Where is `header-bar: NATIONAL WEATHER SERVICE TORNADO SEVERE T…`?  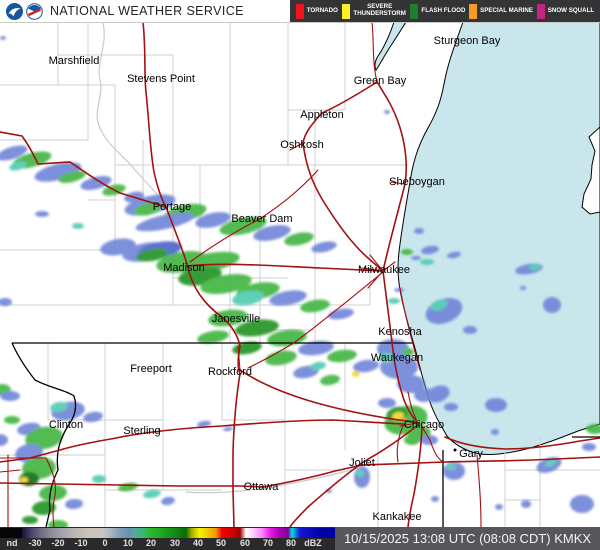
header-bar: NATIONAL WEATHER SERVICE TORNADO SEVERE T… is located at coordinates (300, 11).